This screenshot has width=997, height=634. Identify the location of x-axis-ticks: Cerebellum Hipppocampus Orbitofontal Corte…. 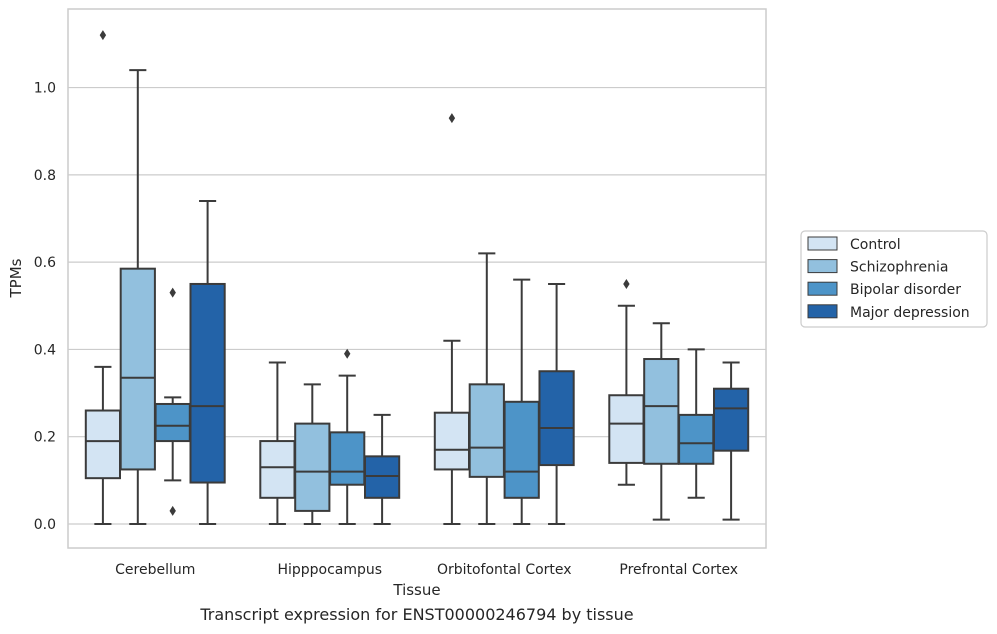
(426, 570).